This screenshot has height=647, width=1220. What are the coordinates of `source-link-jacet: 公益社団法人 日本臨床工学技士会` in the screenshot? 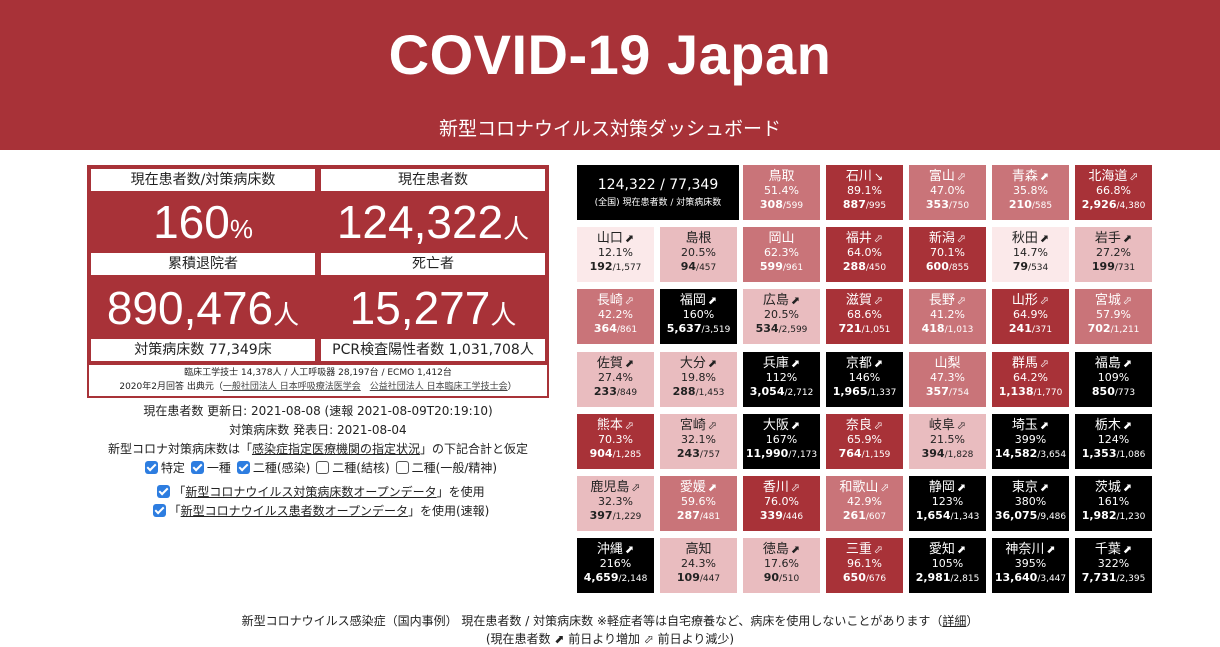 It's located at (438, 387).